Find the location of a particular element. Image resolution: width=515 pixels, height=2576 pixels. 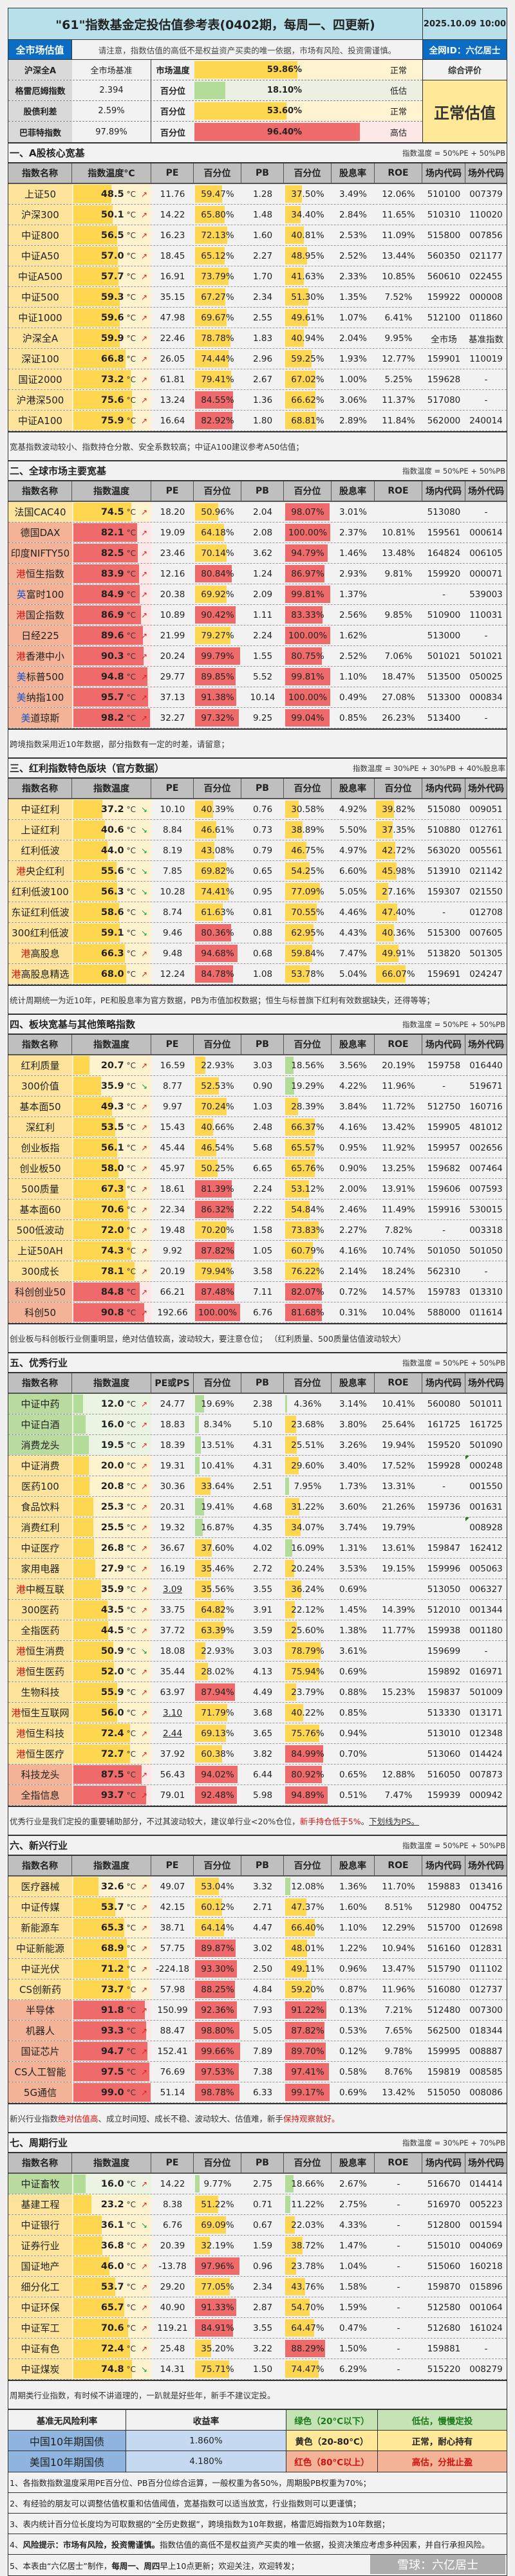

exchange-code: 全市场 is located at coordinates (444, 340).